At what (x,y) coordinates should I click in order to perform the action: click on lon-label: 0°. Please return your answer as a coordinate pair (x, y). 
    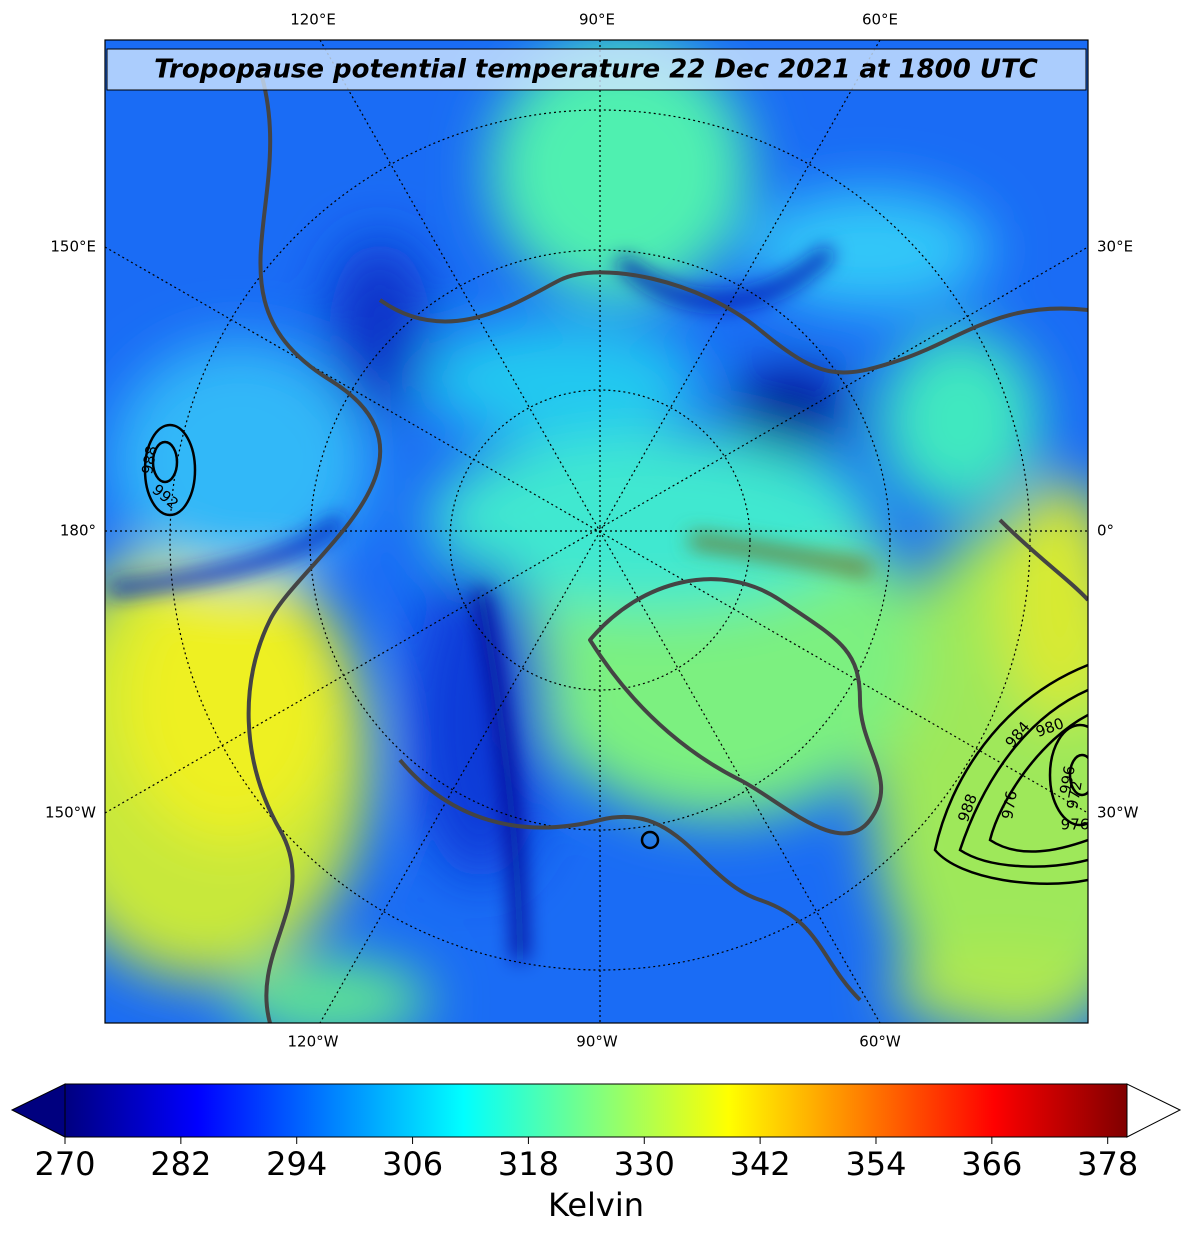
    Looking at the image, I should click on (1105, 531).